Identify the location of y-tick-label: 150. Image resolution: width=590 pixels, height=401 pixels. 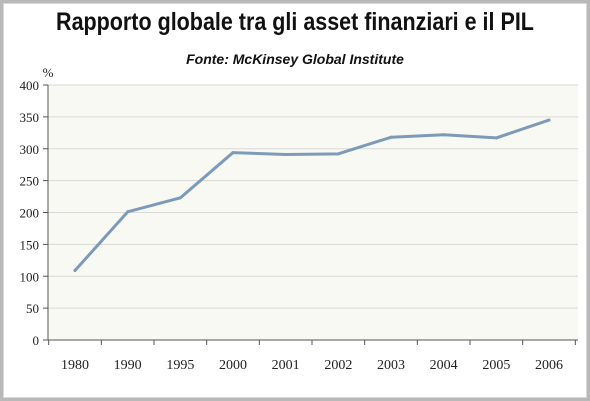
(30, 244).